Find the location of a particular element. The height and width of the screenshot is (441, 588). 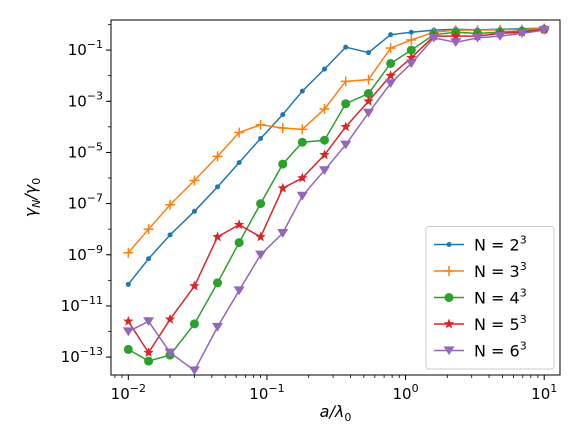

x-tick-label: 10⁻² is located at coordinates (128, 392).